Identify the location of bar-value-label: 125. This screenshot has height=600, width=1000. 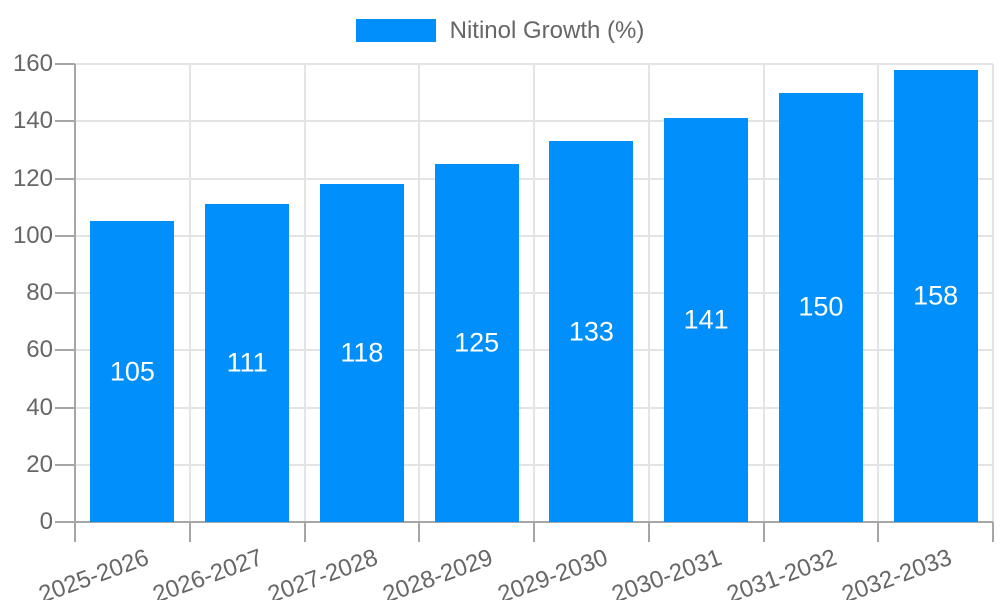
(477, 342).